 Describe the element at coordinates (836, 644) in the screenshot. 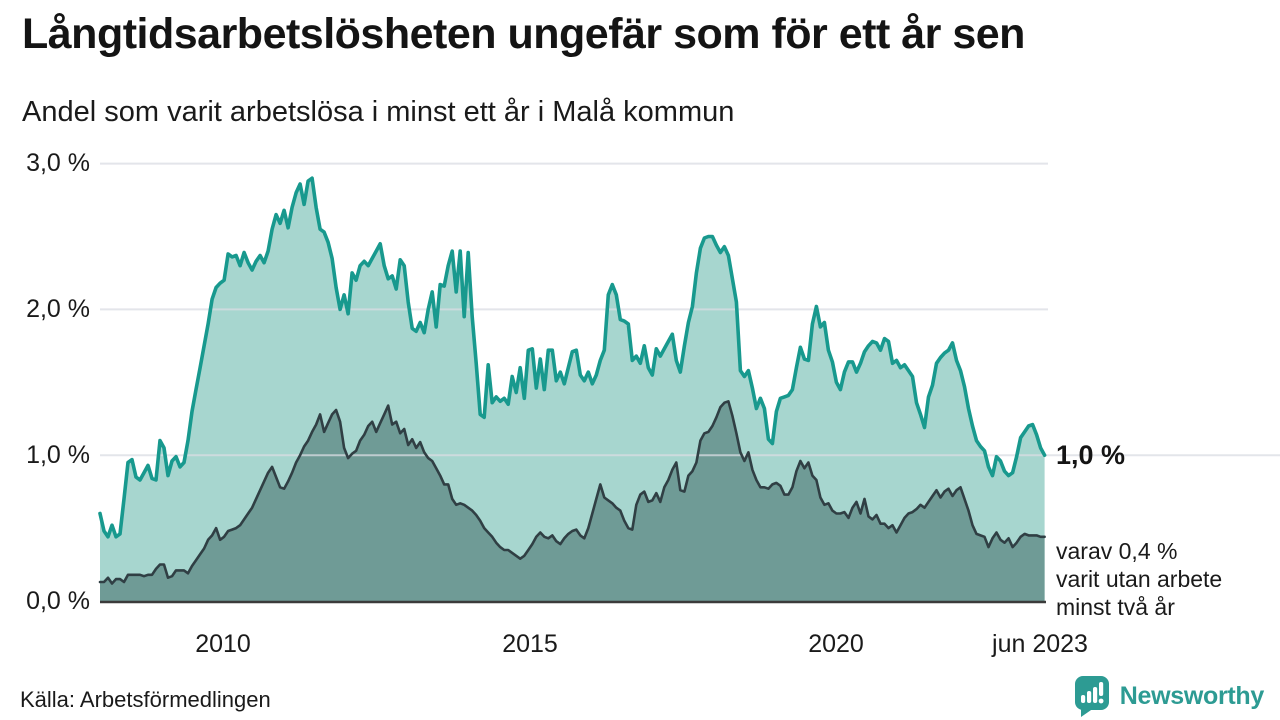

I see `x-tick-2020: 2020` at that location.